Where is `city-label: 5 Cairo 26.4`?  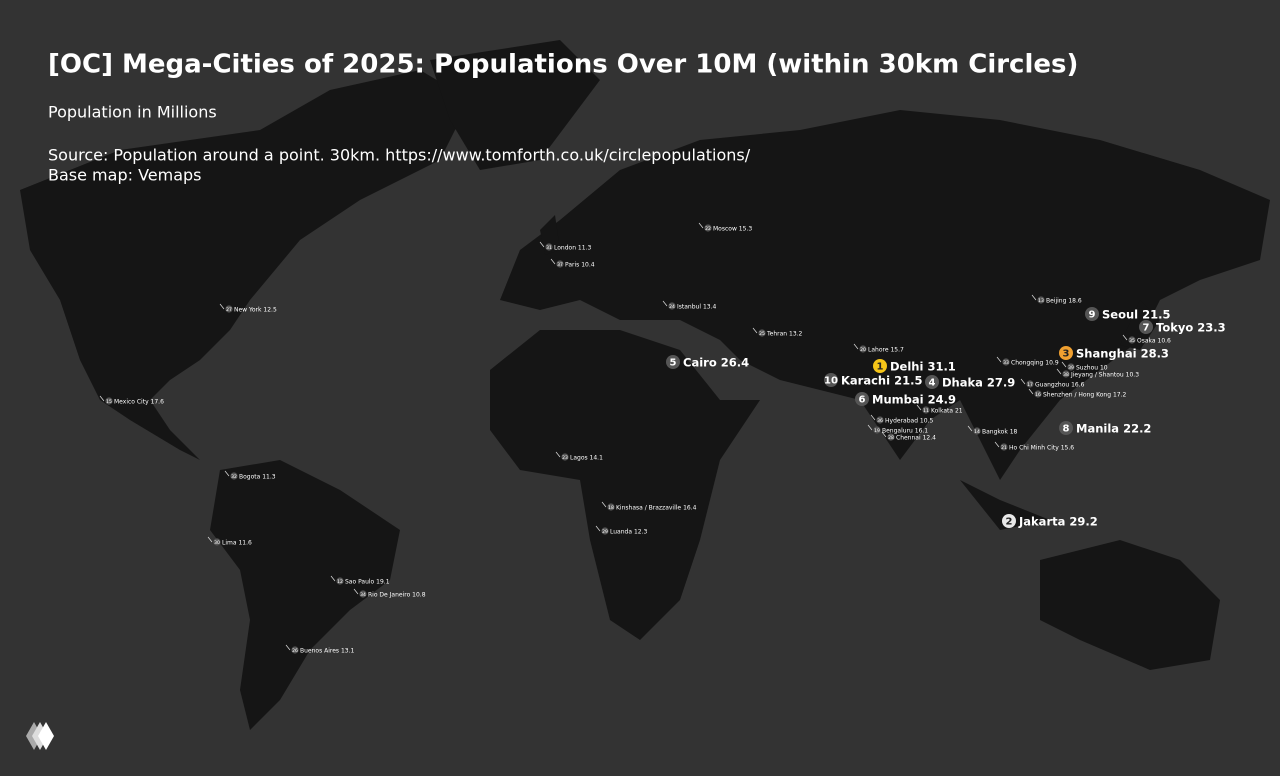
city-label: 5 Cairo 26.4 is located at coordinates (707, 362).